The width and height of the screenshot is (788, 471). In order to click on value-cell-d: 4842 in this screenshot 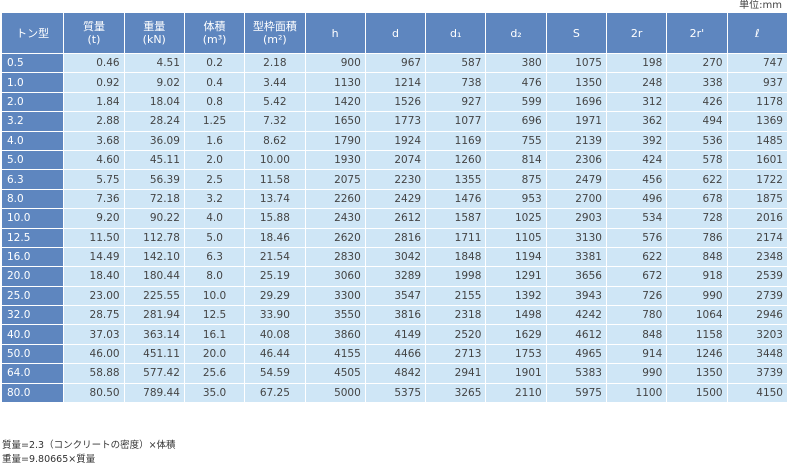, I will do `click(395, 373)`.